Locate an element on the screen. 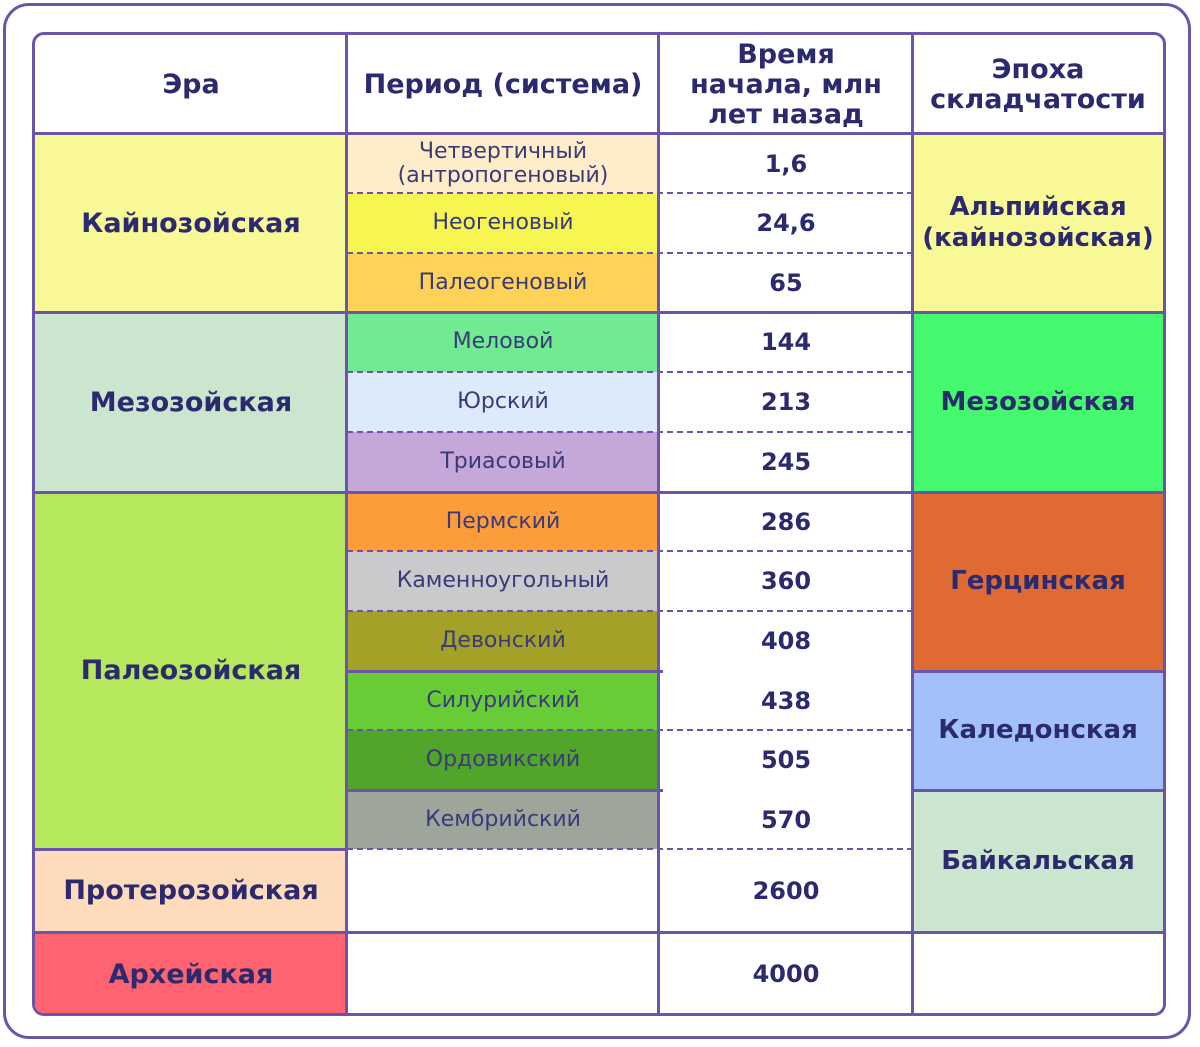 The height and width of the screenshot is (1047, 1200). folding-alpine: Альпийская (кайнозойская) is located at coordinates (1038, 223).